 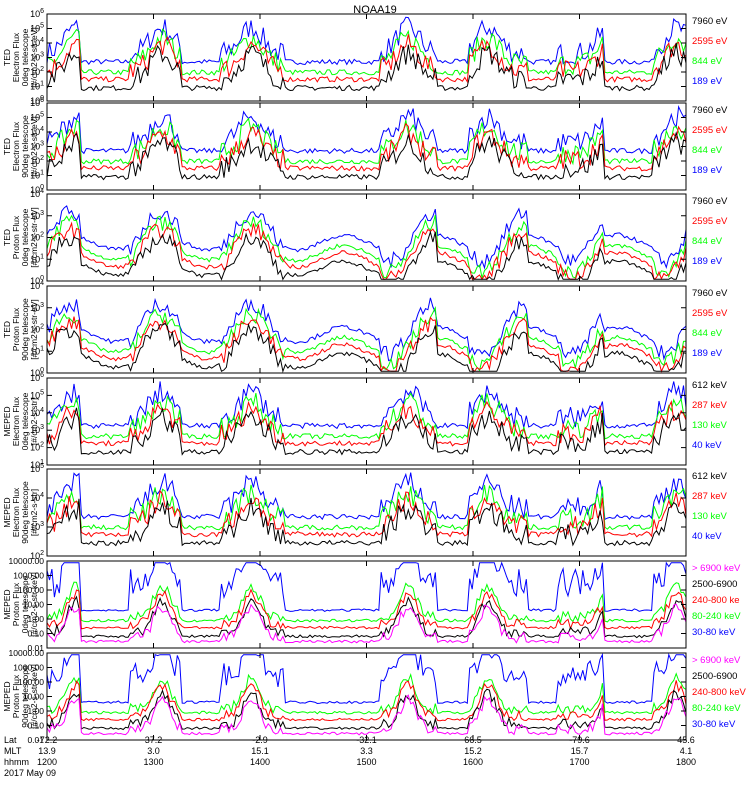 What do you see at coordinates (716, 708) in the screenshot?
I see `legend-green: 80-240 keV` at bounding box center [716, 708].